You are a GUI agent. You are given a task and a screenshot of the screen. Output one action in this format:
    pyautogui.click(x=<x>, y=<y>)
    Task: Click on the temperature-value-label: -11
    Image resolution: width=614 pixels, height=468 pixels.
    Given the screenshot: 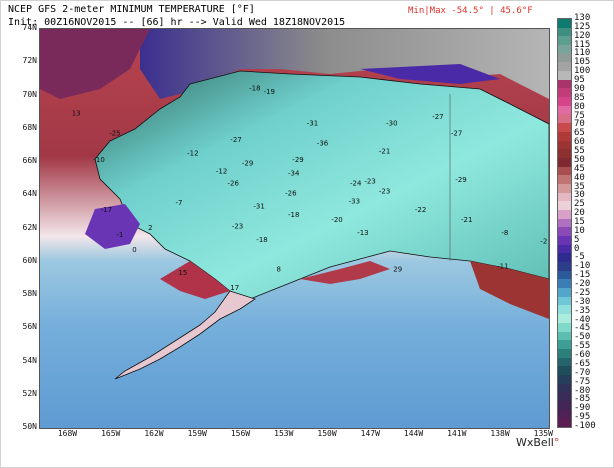 What is the action you would take?
    pyautogui.click(x=502, y=266)
    